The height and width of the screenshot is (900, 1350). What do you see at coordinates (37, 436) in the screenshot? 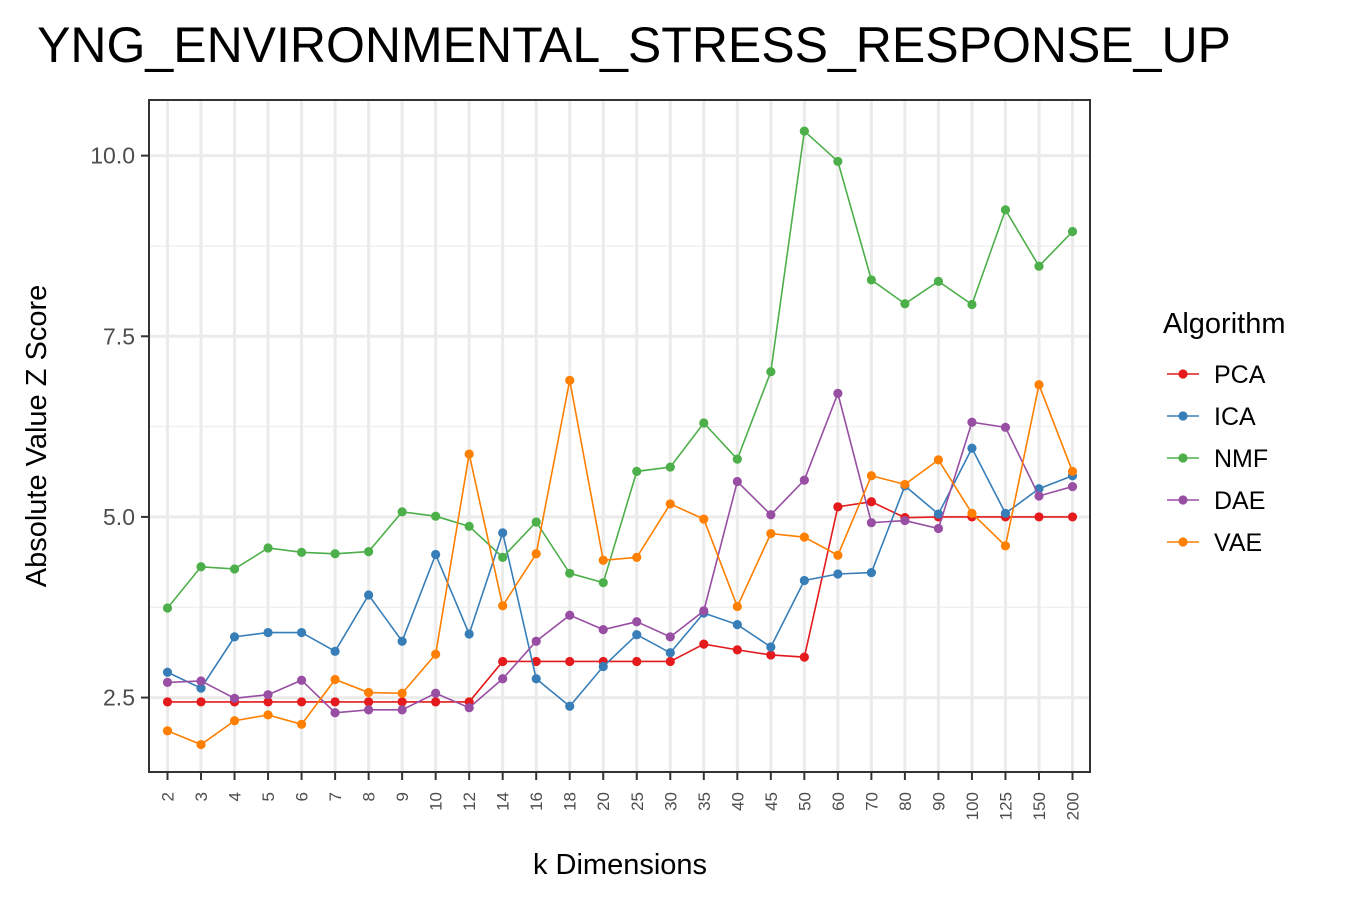
I see `y-axis-title: Absolute Value Z Score` at bounding box center [37, 436].